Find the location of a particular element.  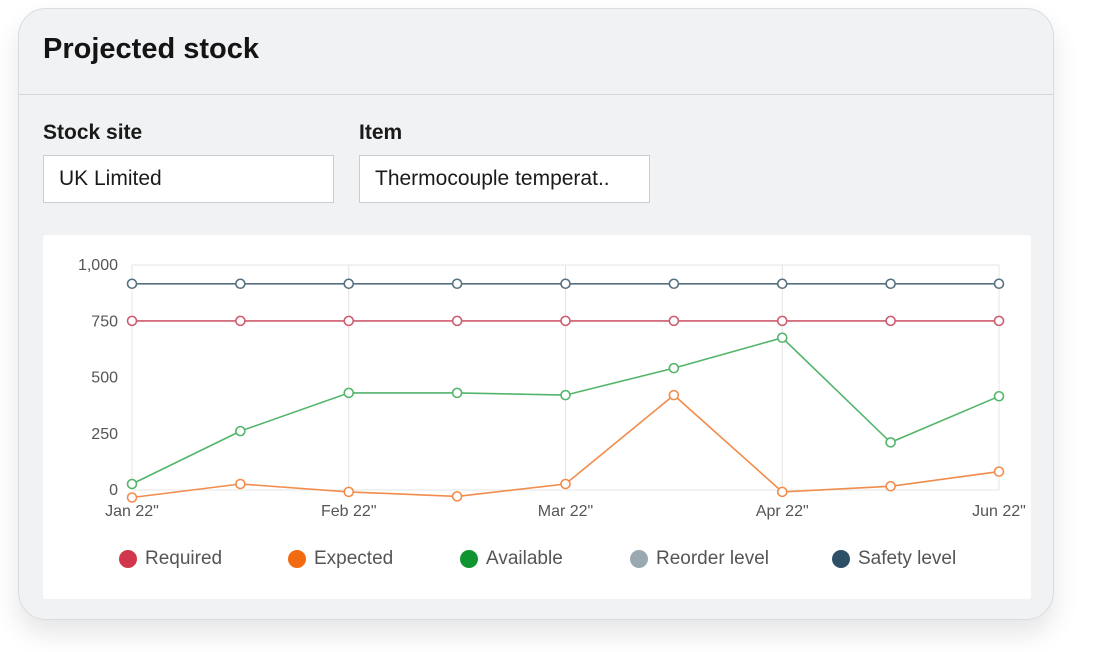

item-field: Item Thermocouple temperat.. is located at coordinates (504, 162).